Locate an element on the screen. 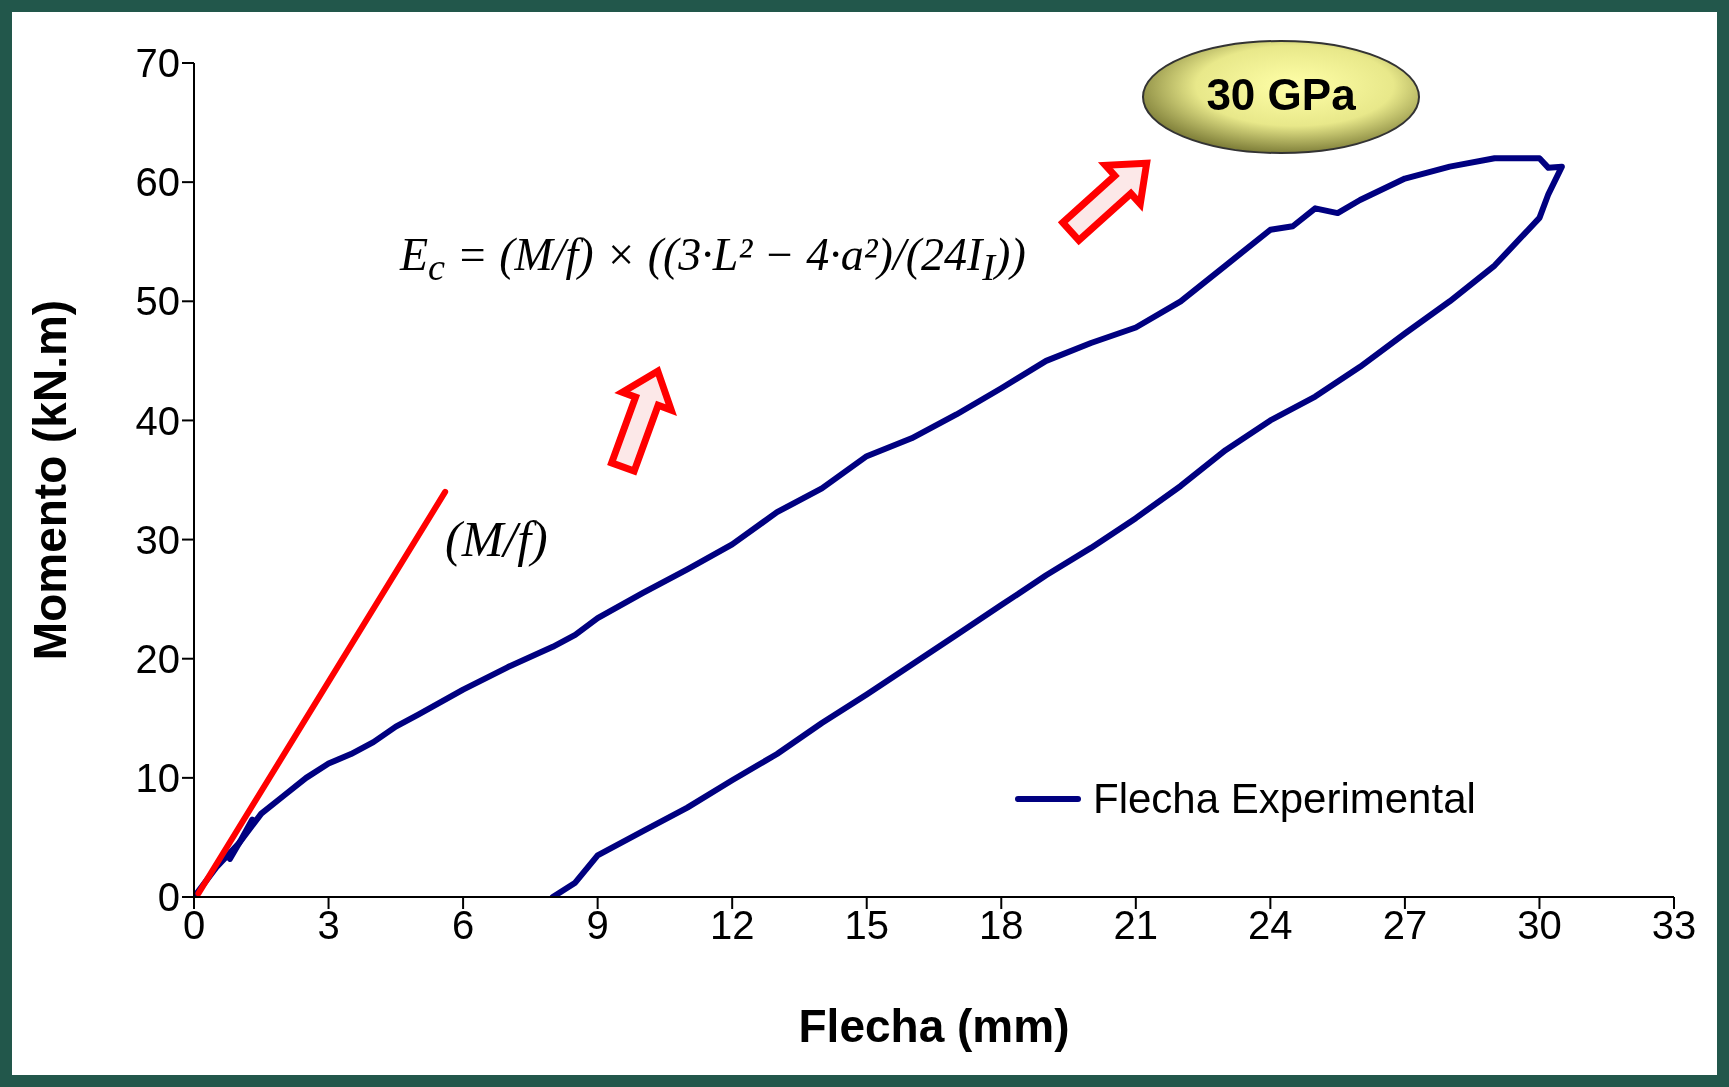 The height and width of the screenshot is (1087, 1729). x-tick-label: 6 is located at coordinates (463, 925).